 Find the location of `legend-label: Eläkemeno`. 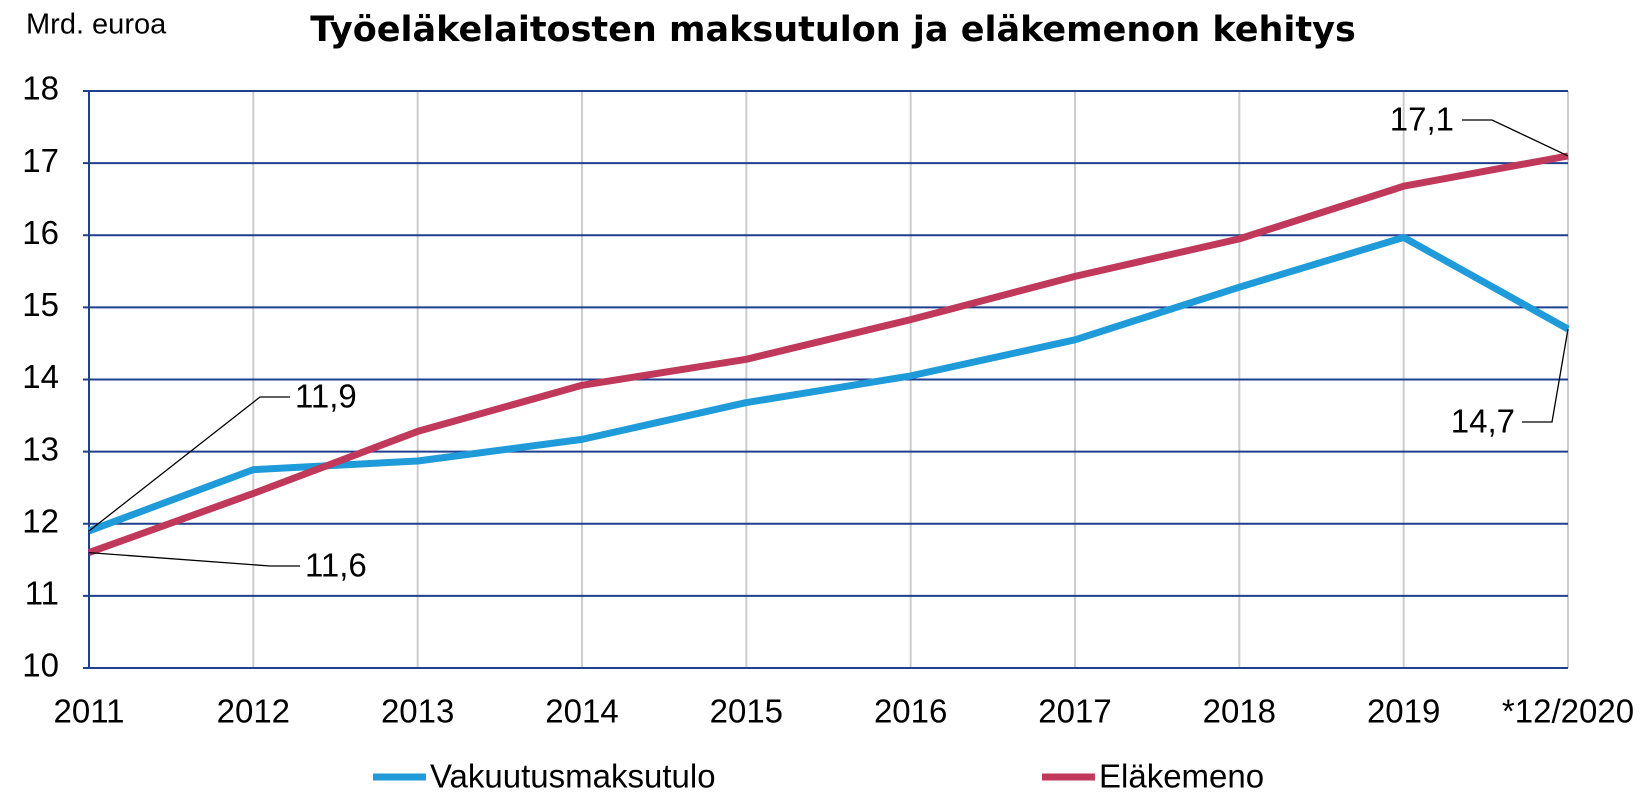

legend-label: Eläkemeno is located at coordinates (1181, 776).